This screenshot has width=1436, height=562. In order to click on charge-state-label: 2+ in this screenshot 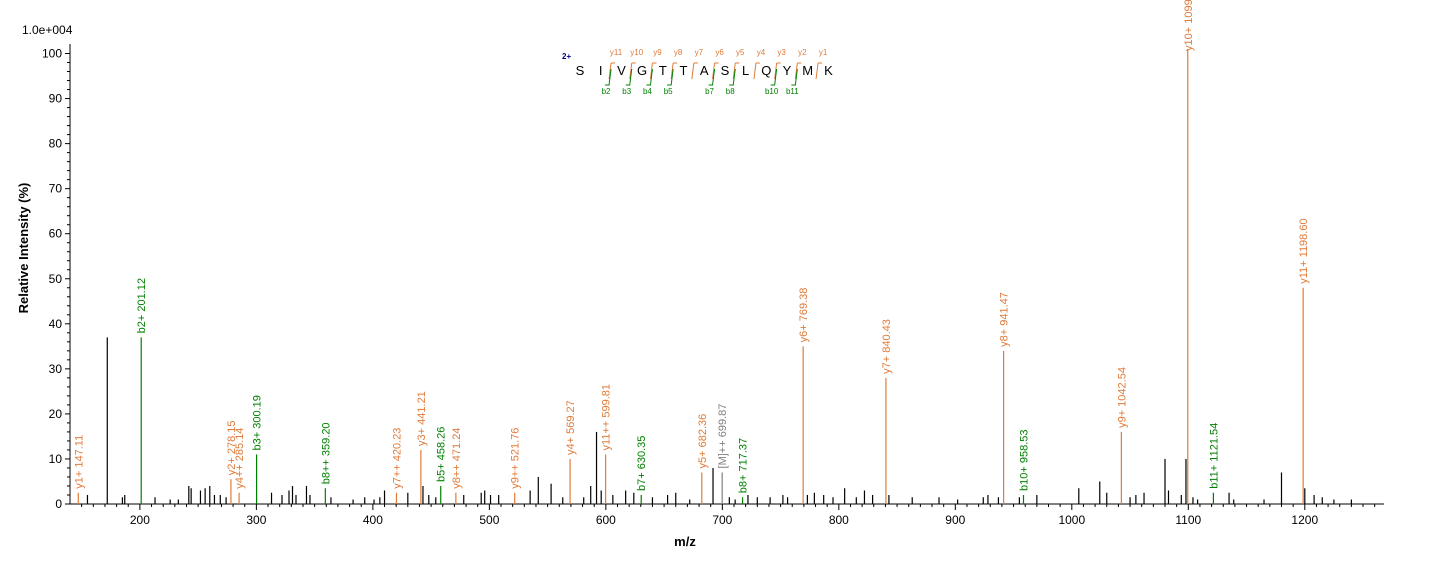, I will do `click(566, 56)`.